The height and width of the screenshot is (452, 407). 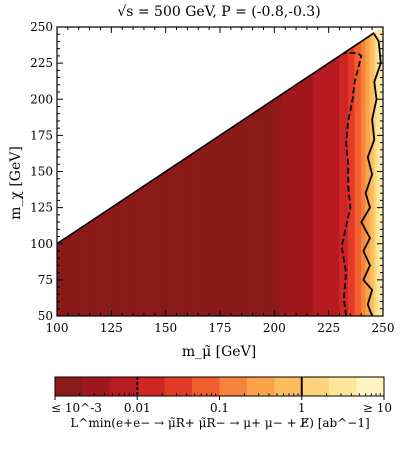 I want to click on y-tick-label: 250, so click(x=41, y=27).